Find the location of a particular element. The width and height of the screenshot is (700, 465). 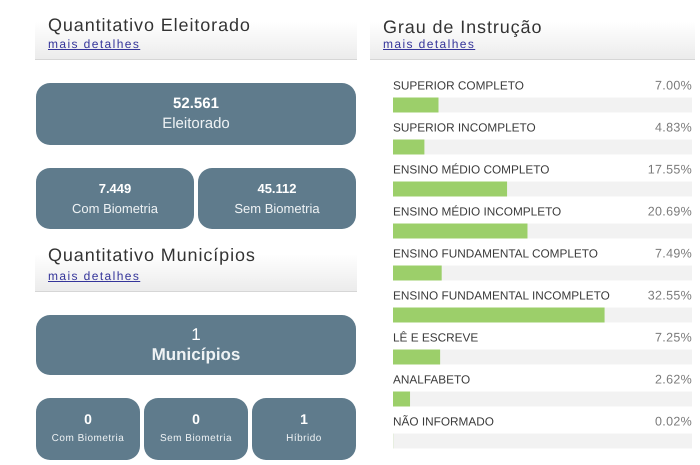

text: Quantitativo Municípios is located at coordinates (152, 255).